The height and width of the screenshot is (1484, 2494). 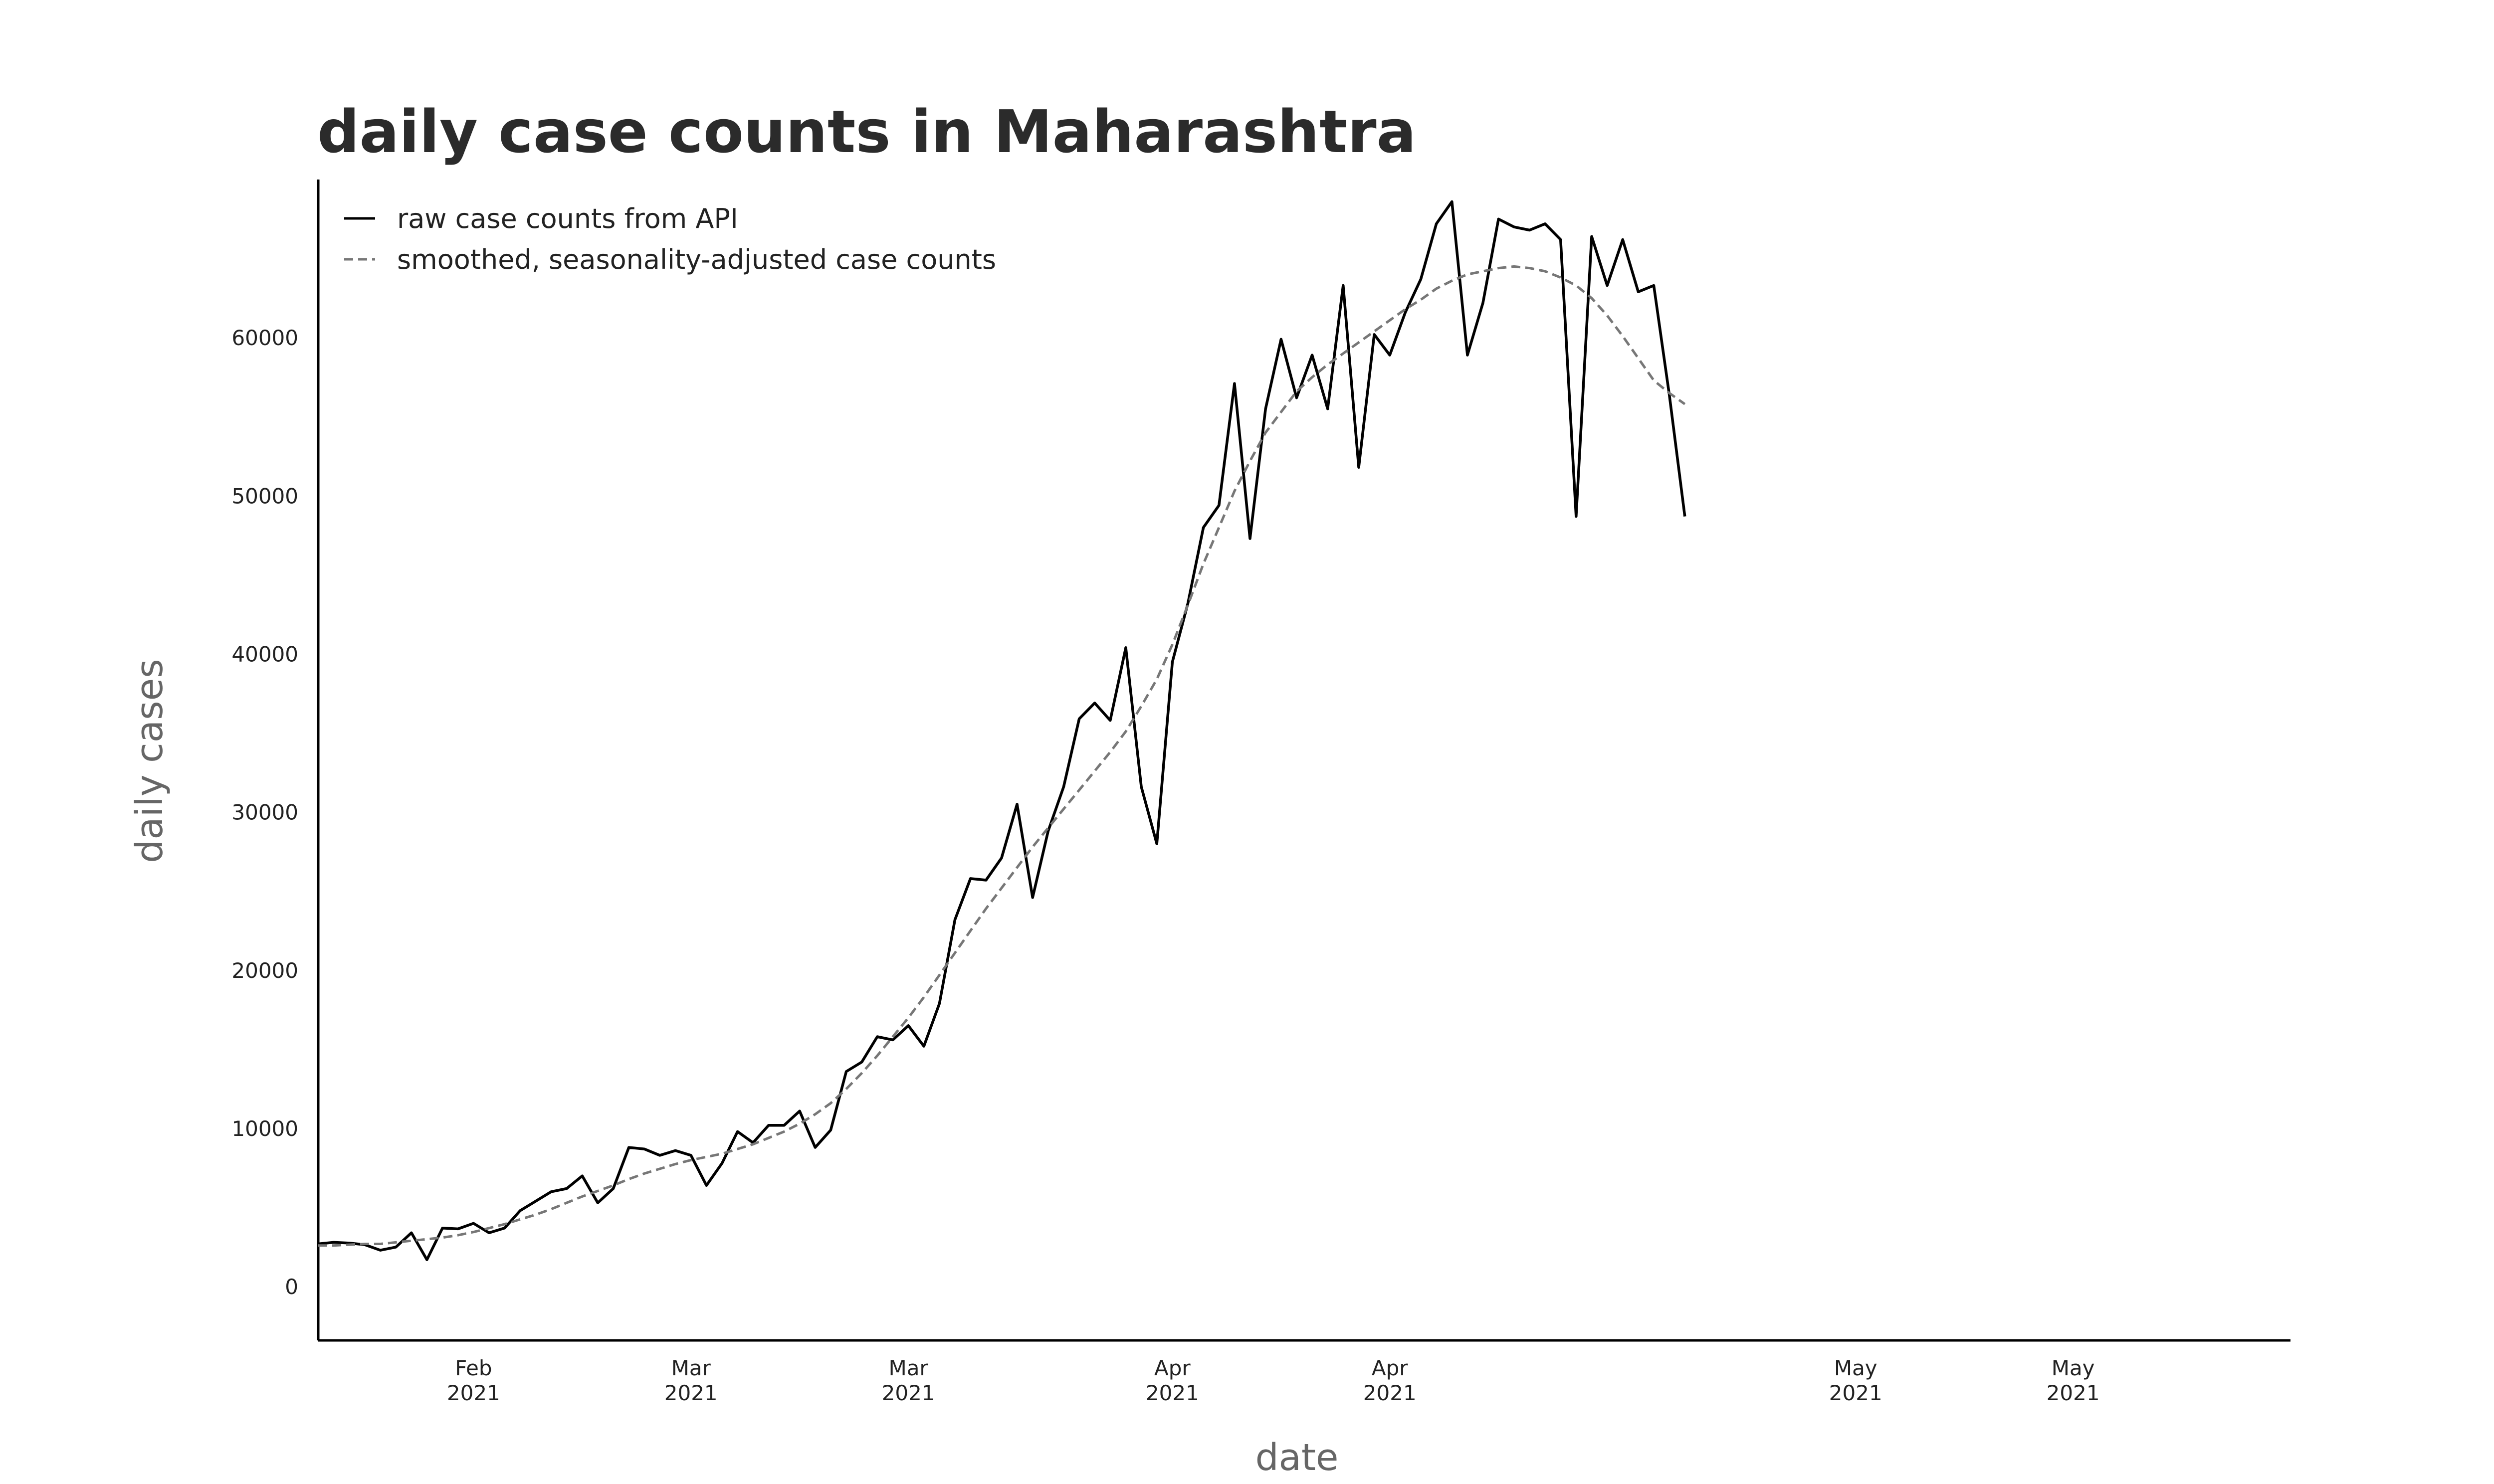 What do you see at coordinates (473, 1368) in the screenshot?
I see `x-tick-label: Feb` at bounding box center [473, 1368].